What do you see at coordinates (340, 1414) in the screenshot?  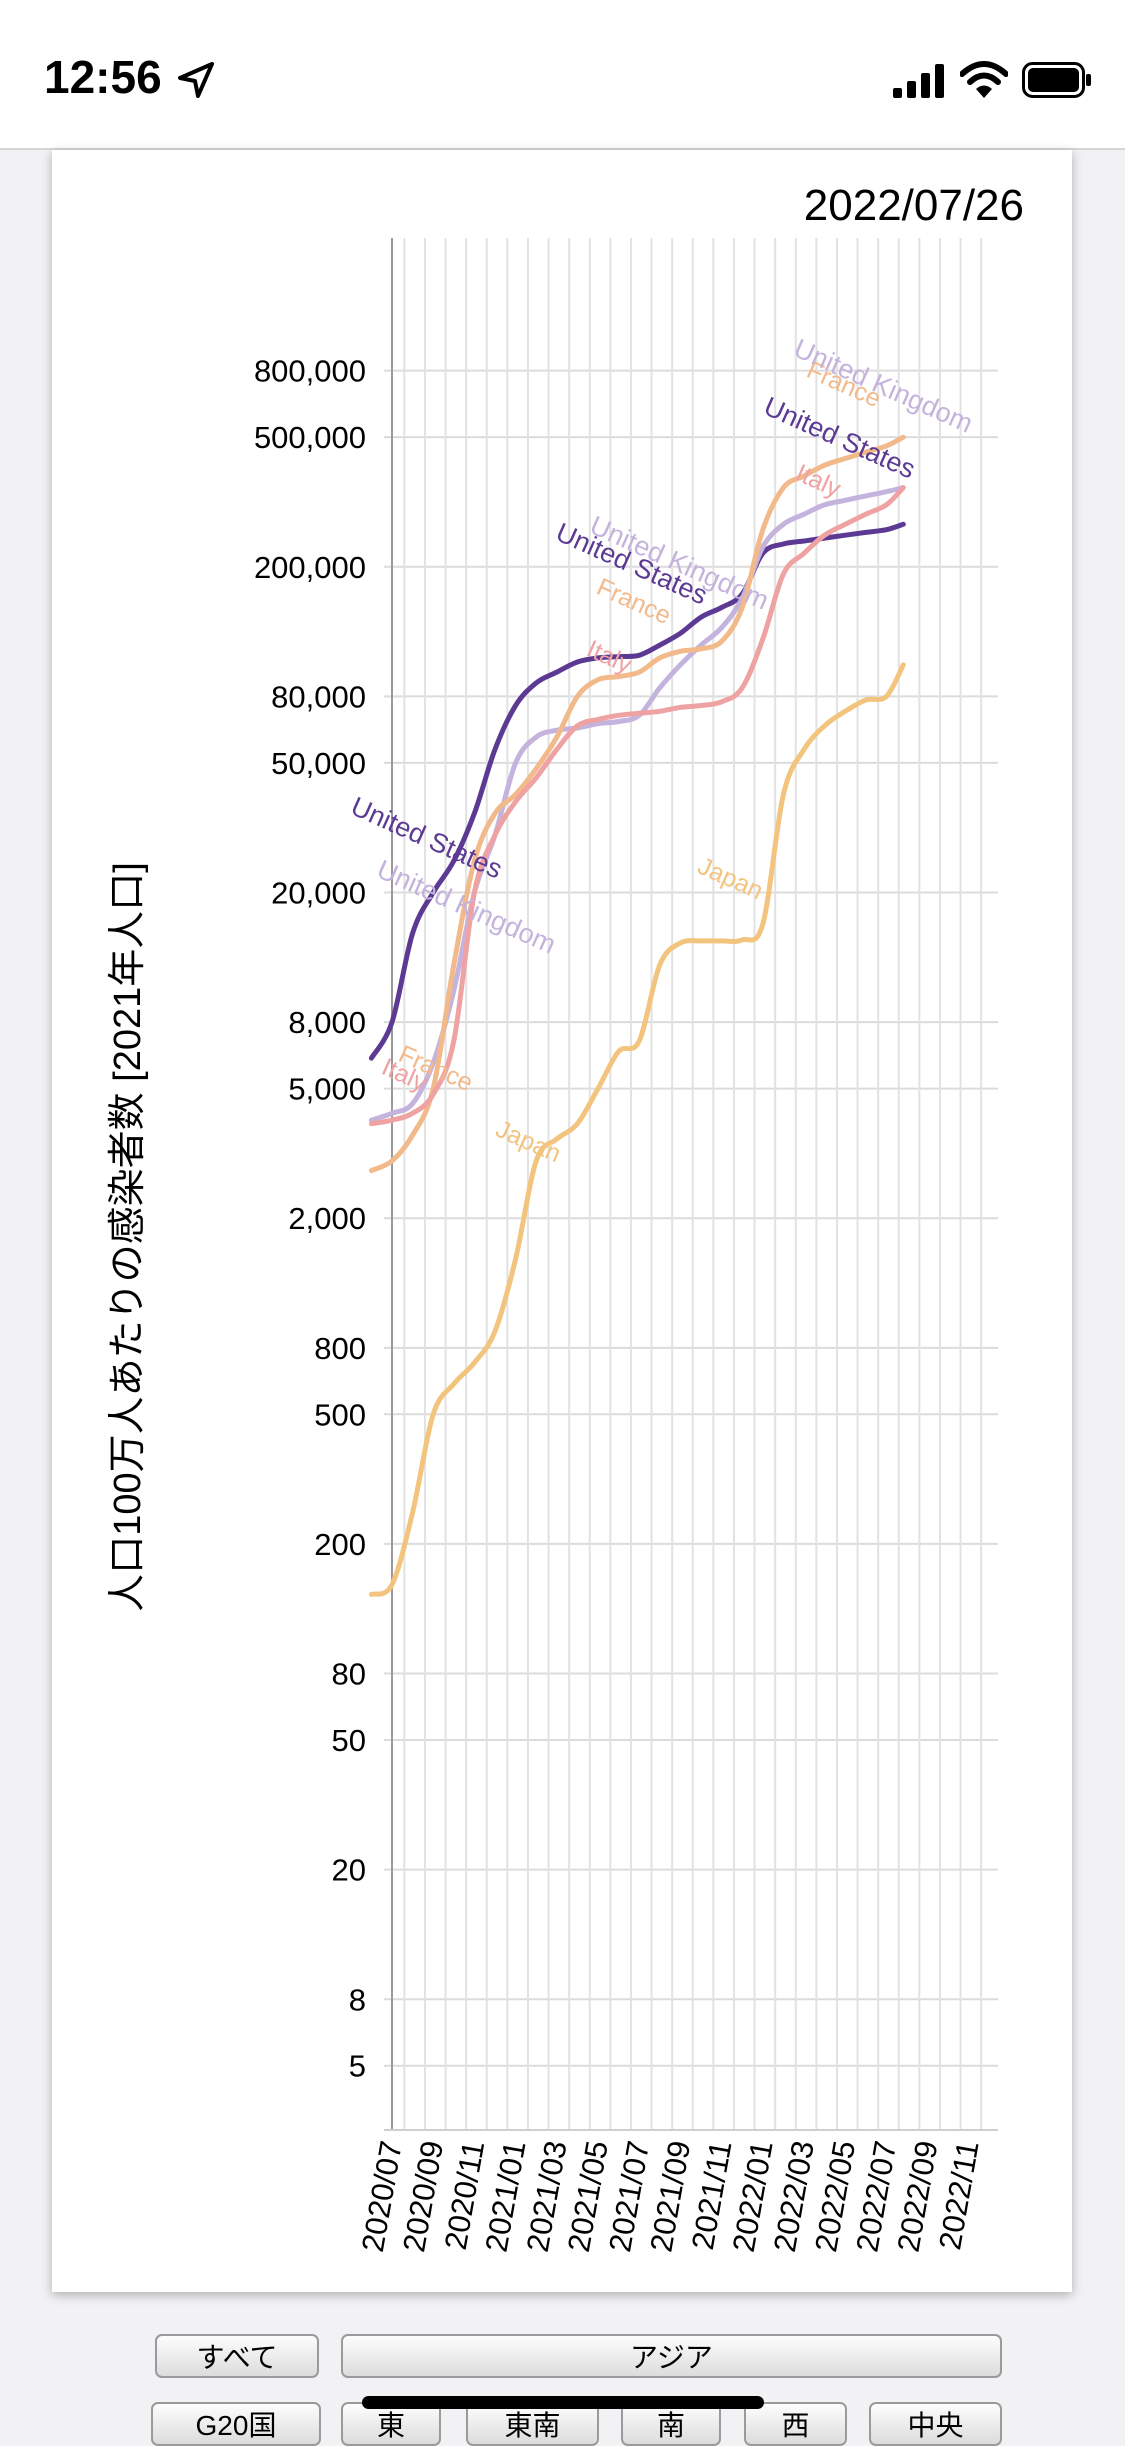 I see `y-tick-label: 500` at bounding box center [340, 1414].